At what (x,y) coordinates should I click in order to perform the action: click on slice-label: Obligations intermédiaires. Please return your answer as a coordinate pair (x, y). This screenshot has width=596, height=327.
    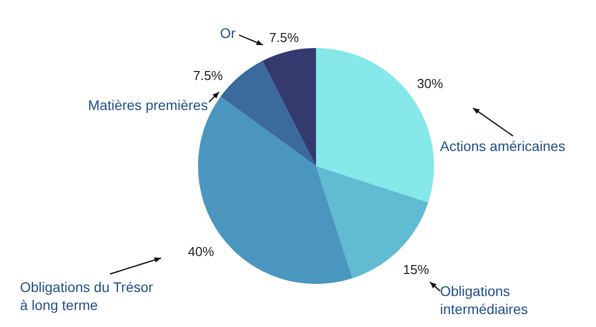
    Looking at the image, I should click on (484, 300).